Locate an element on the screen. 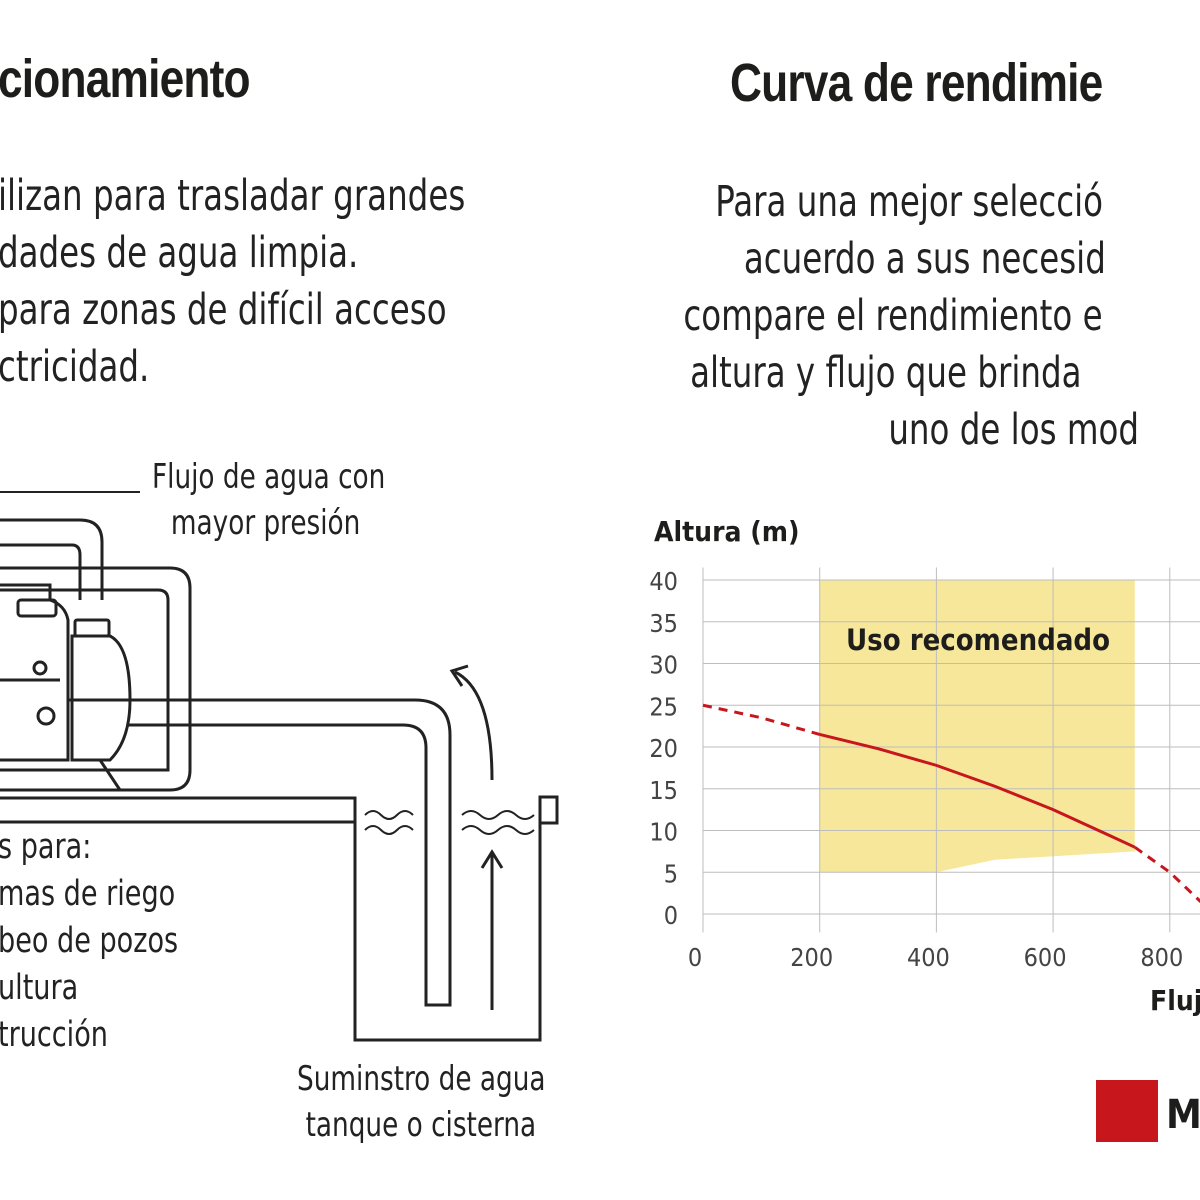  y-tick-label: 30 is located at coordinates (663, 665).